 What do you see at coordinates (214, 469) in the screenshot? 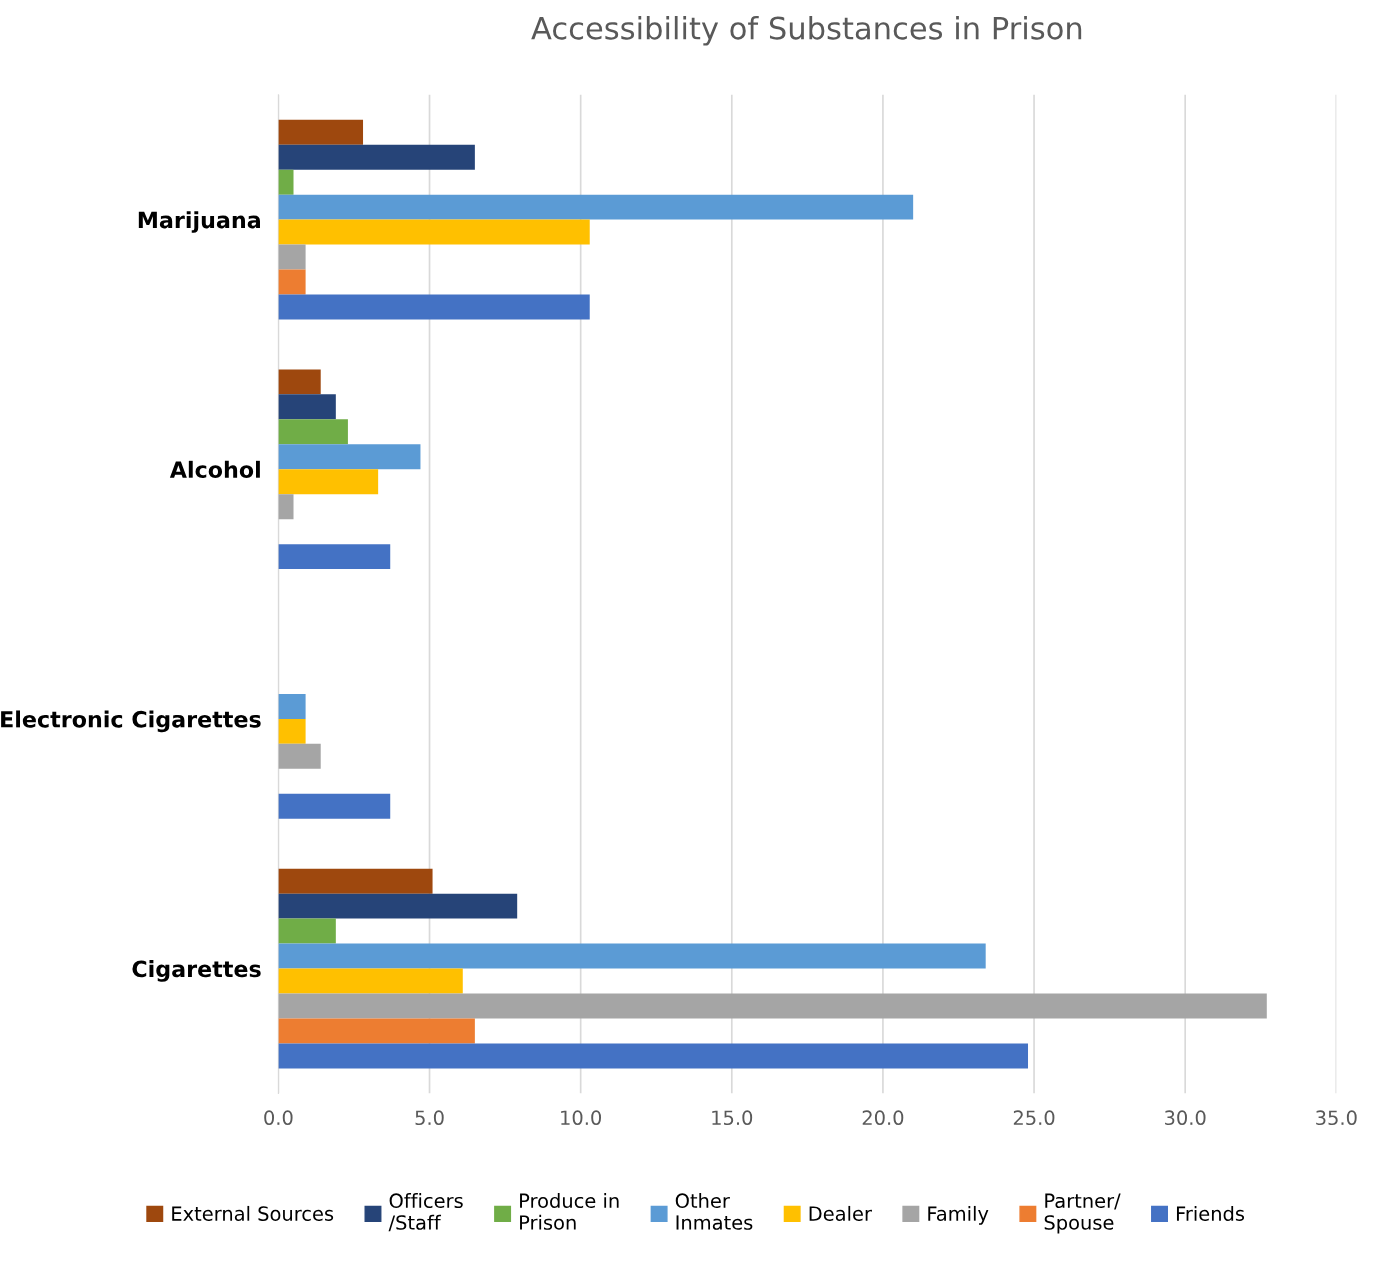
I see `y-tick-label: Alcohol` at bounding box center [214, 469].